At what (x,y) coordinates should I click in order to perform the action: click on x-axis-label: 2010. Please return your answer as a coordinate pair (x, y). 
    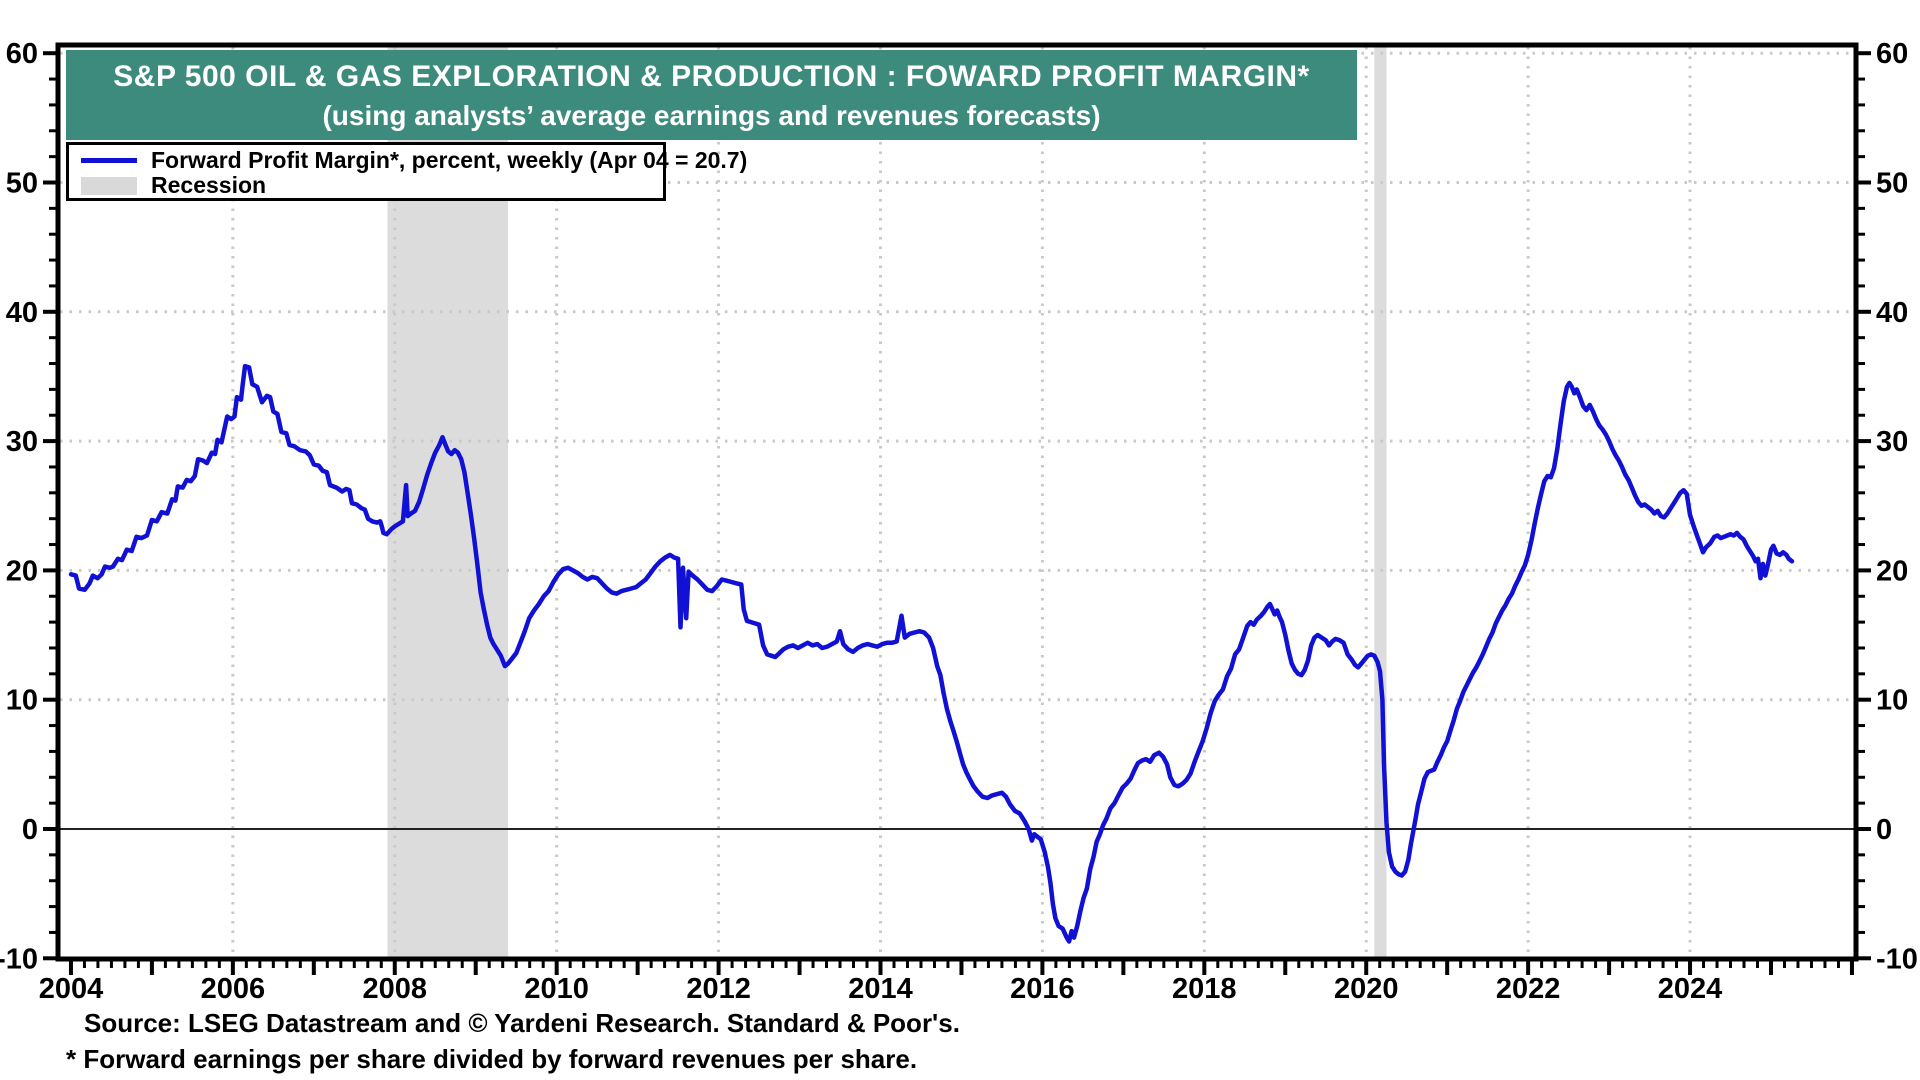
    Looking at the image, I should click on (556, 989).